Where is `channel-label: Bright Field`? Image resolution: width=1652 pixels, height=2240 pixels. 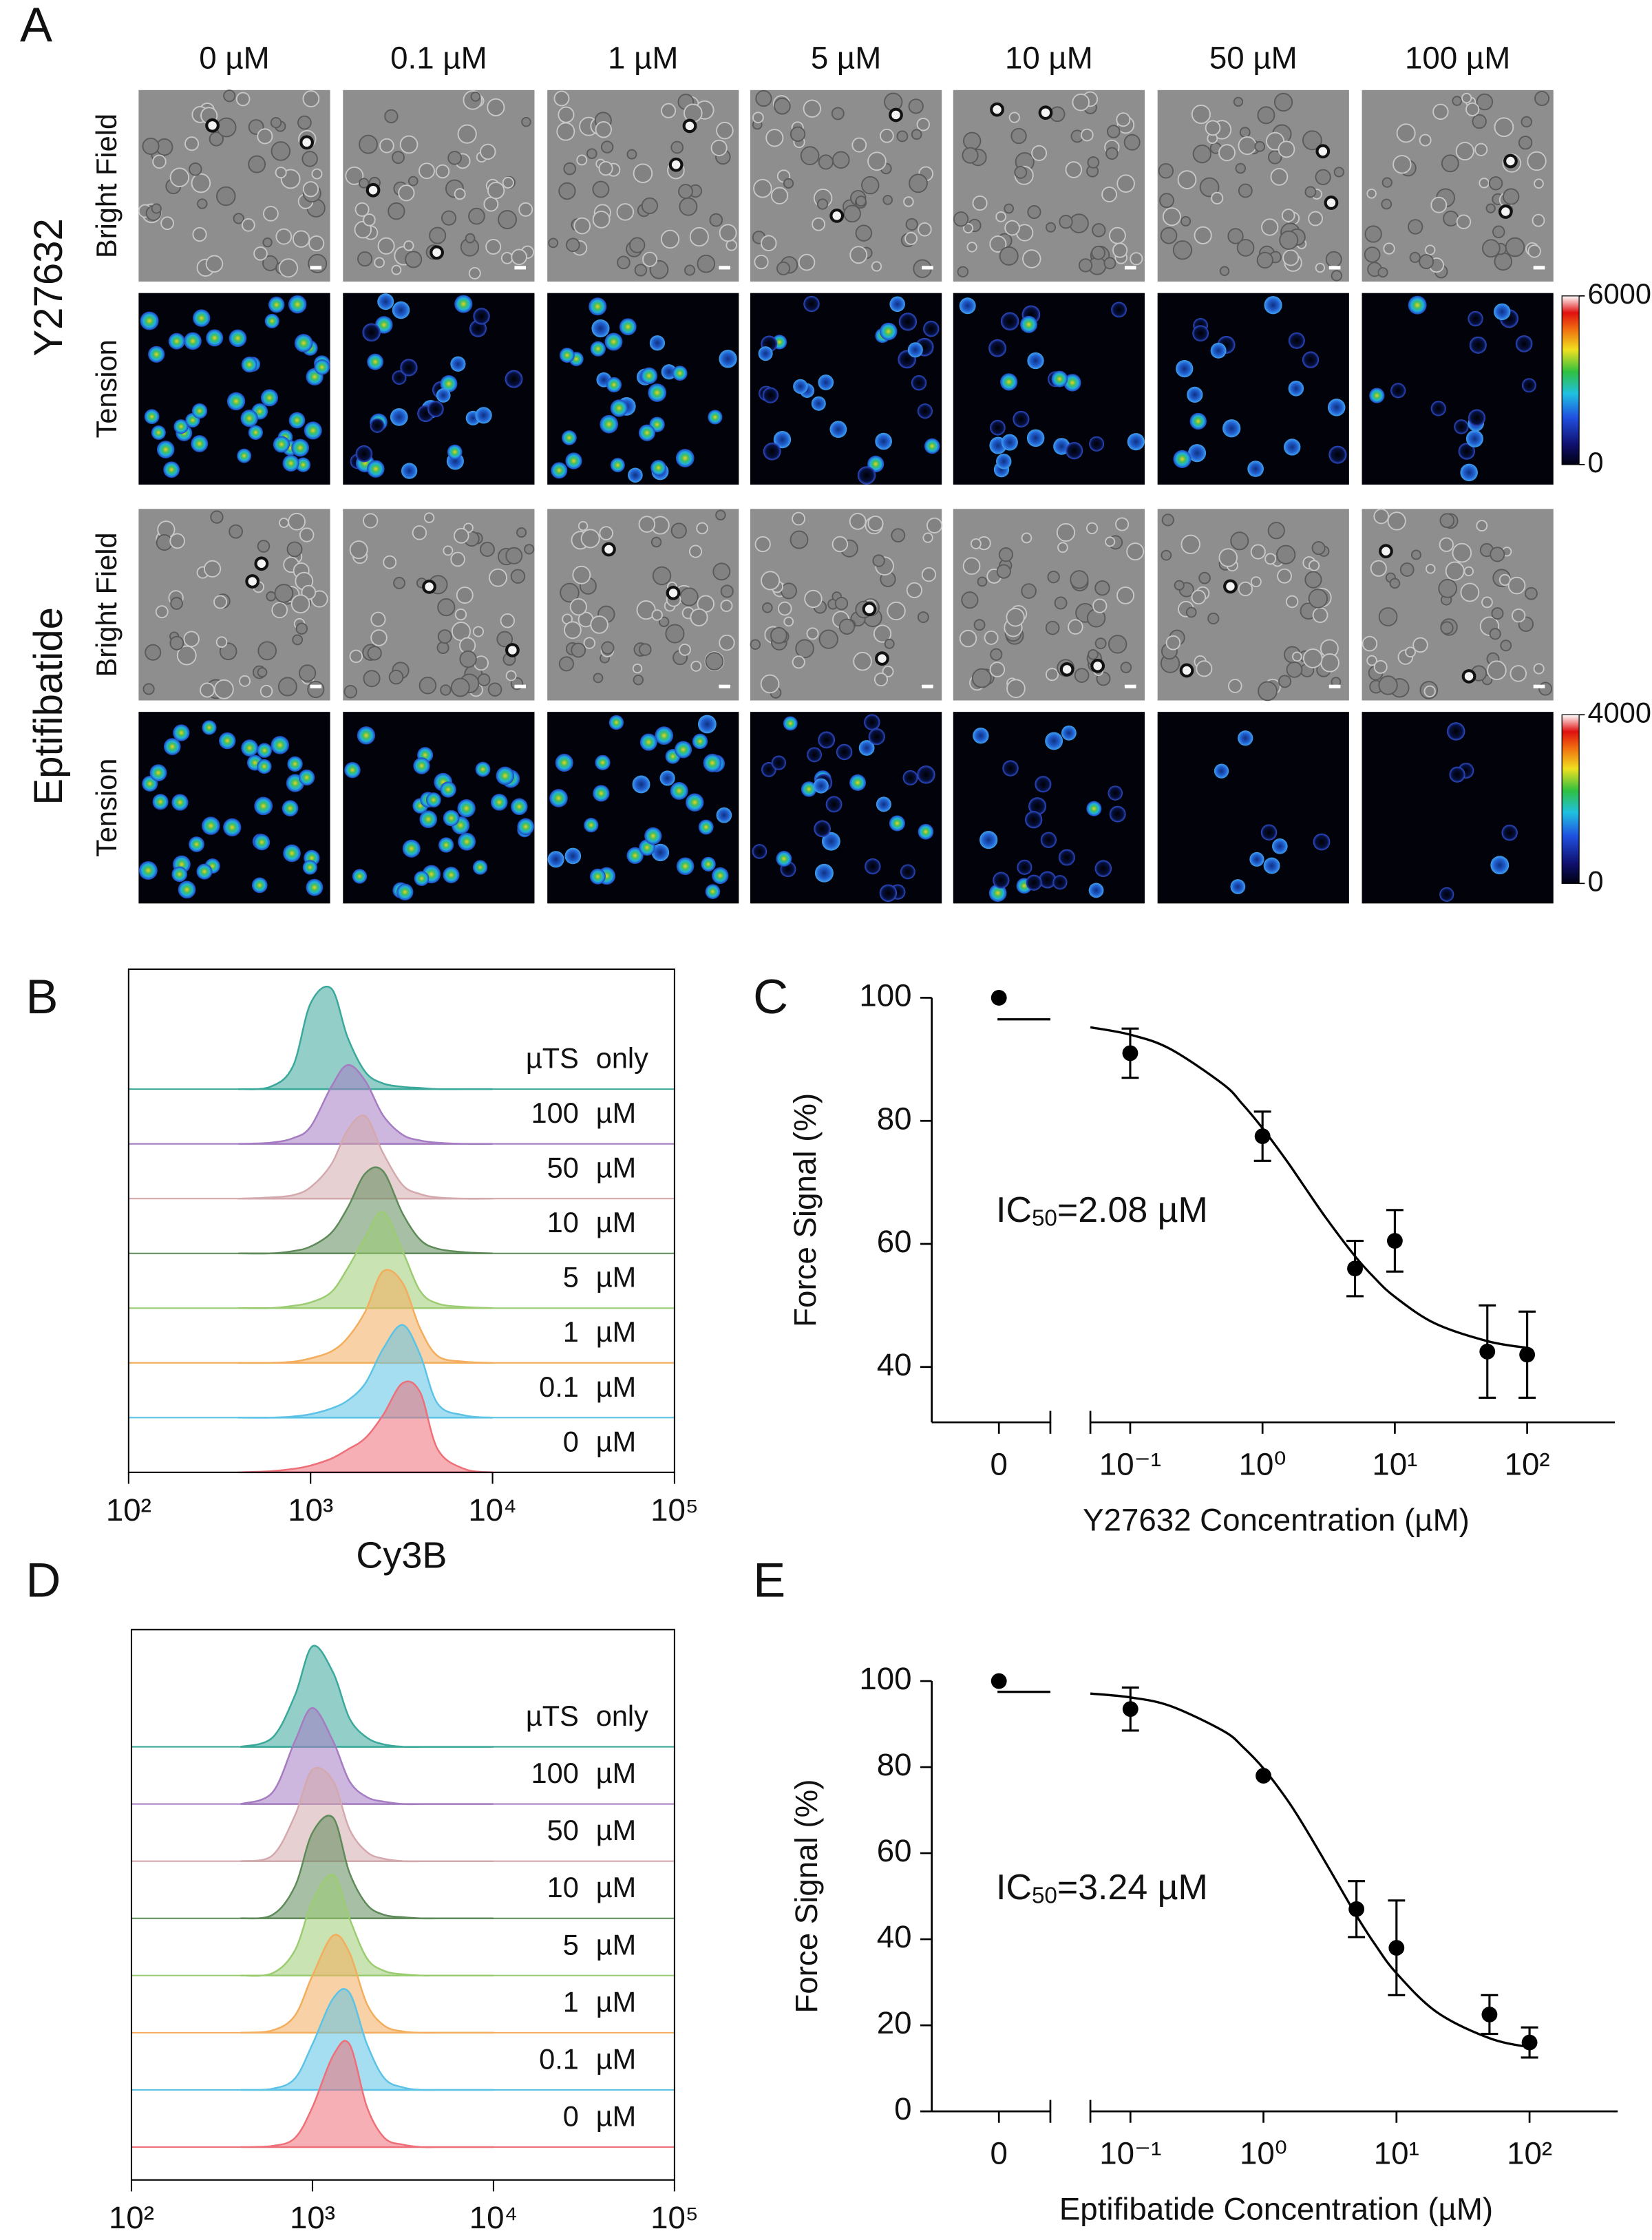 channel-label: Bright Field is located at coordinates (106, 604).